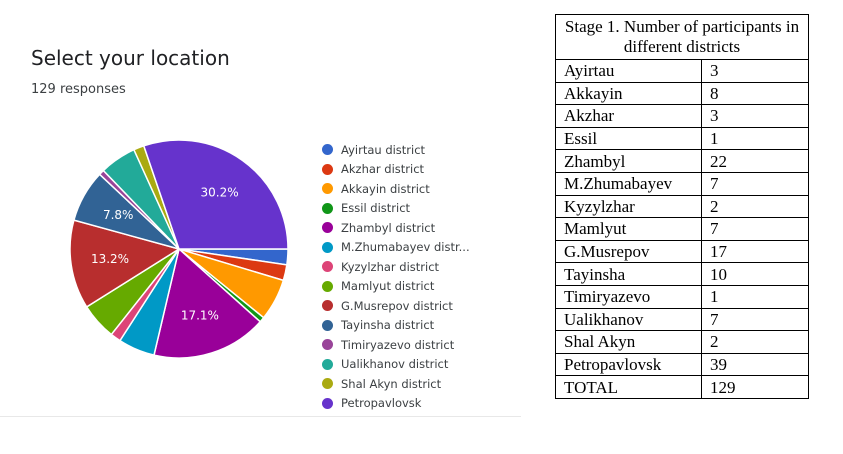 The height and width of the screenshot is (454, 843). I want to click on legend-label: Kyzylzhar district, so click(390, 266).